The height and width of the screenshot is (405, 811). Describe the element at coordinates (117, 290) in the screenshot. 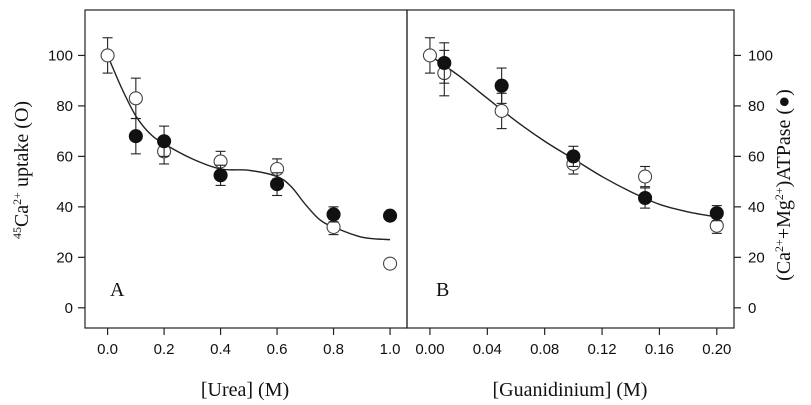

I see `panel-a-label: A` at that location.